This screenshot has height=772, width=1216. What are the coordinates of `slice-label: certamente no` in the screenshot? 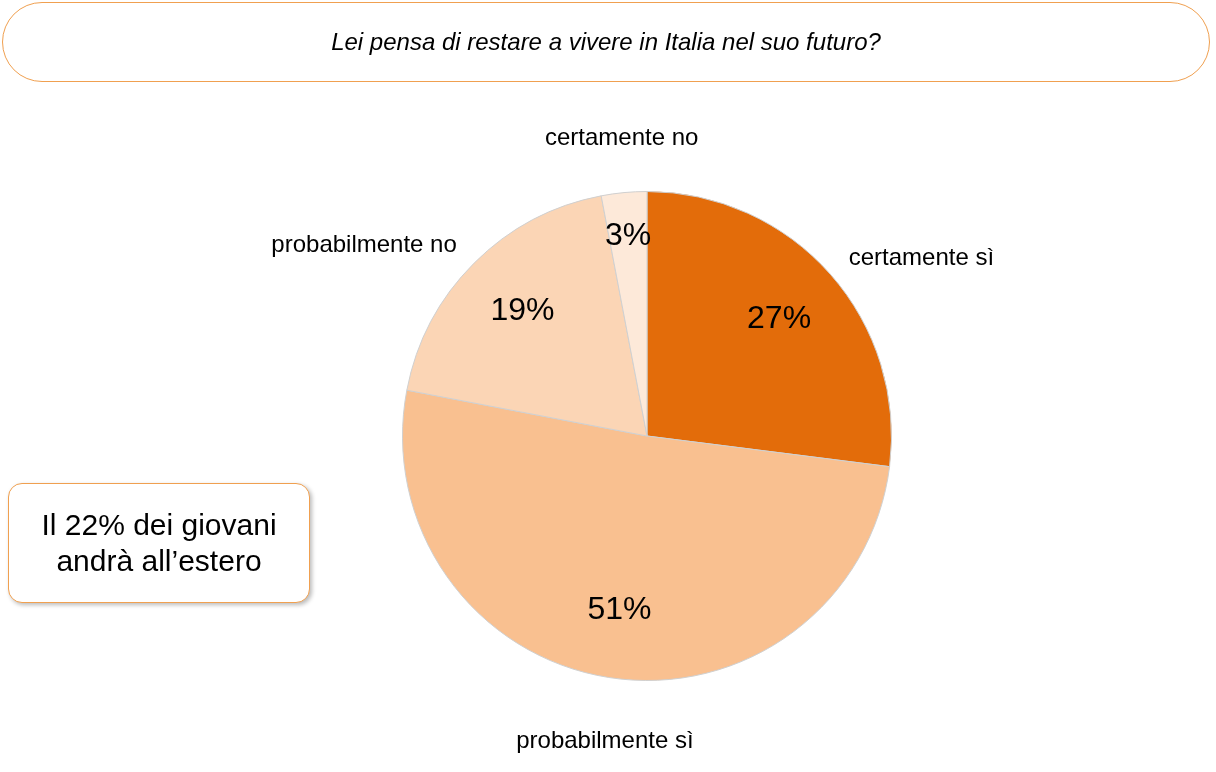 It's located at (621, 136).